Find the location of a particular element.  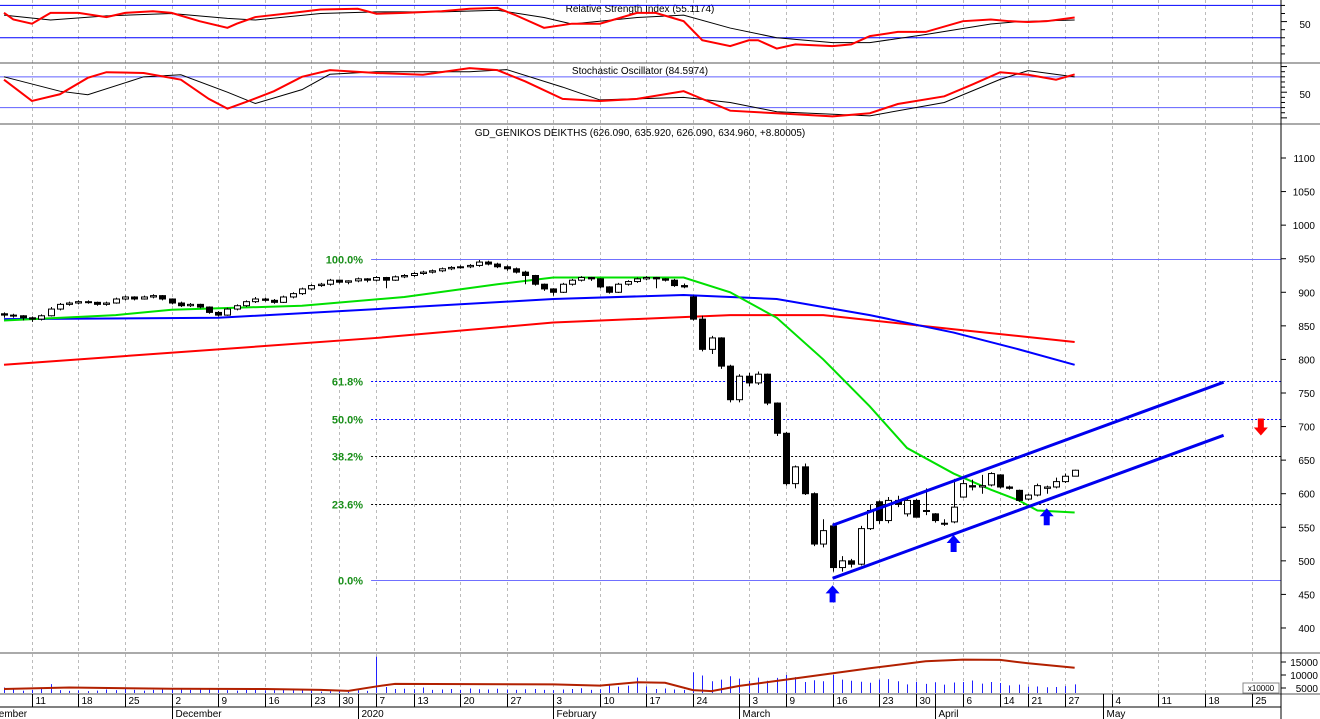

moving-average-line is located at coordinates (539, 340).